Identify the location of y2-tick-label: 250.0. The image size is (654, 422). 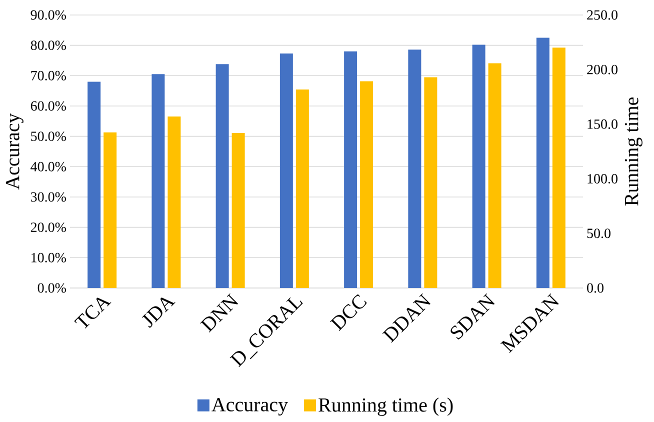
(602, 15).